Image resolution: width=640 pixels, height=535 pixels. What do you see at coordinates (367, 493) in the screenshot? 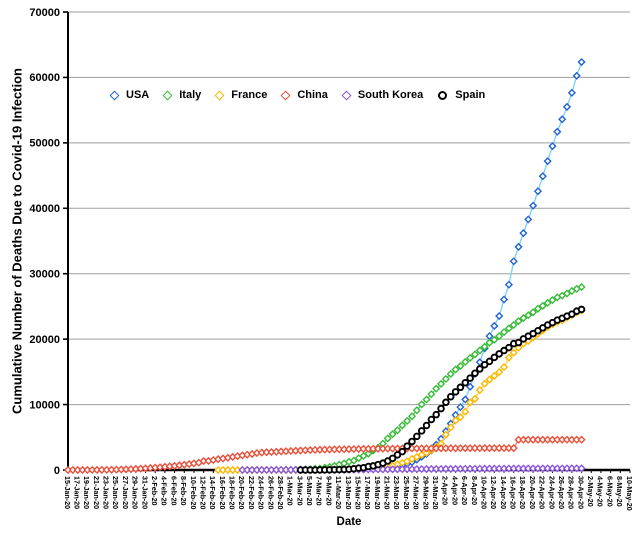
I see `x-tick-label: 17-Mar-20` at bounding box center [367, 493].